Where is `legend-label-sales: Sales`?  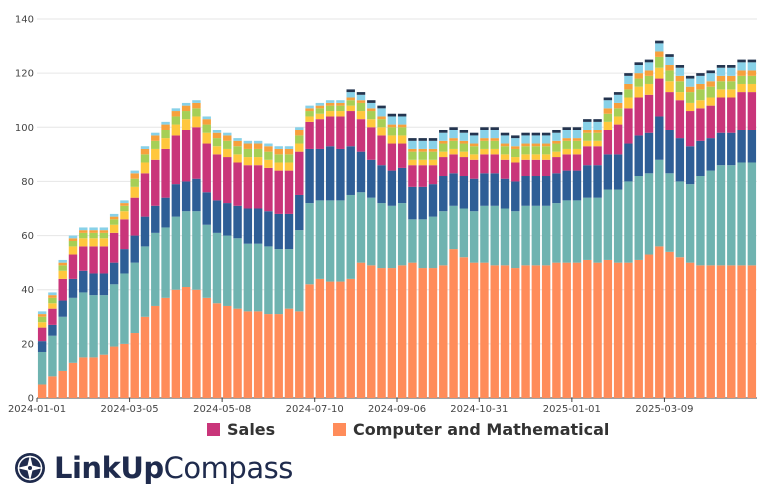
legend-label-sales: Sales is located at coordinates (251, 429).